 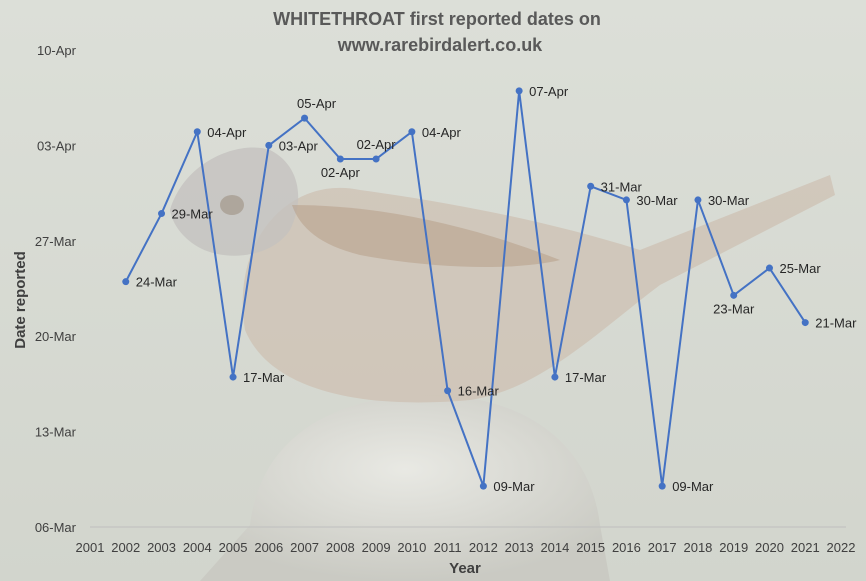 I want to click on x-tick-label-2021: 2021, so click(x=805, y=547).